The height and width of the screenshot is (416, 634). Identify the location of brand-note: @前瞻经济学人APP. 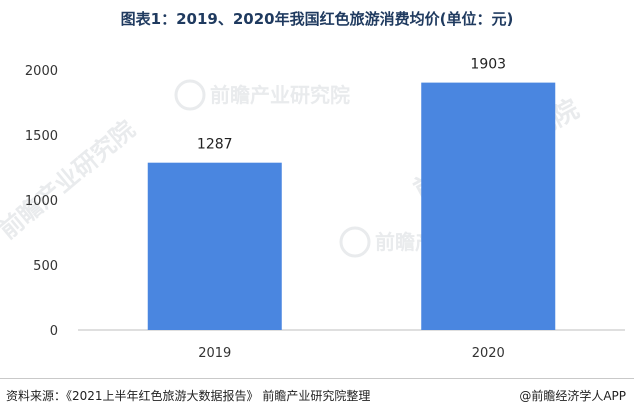
(572, 396).